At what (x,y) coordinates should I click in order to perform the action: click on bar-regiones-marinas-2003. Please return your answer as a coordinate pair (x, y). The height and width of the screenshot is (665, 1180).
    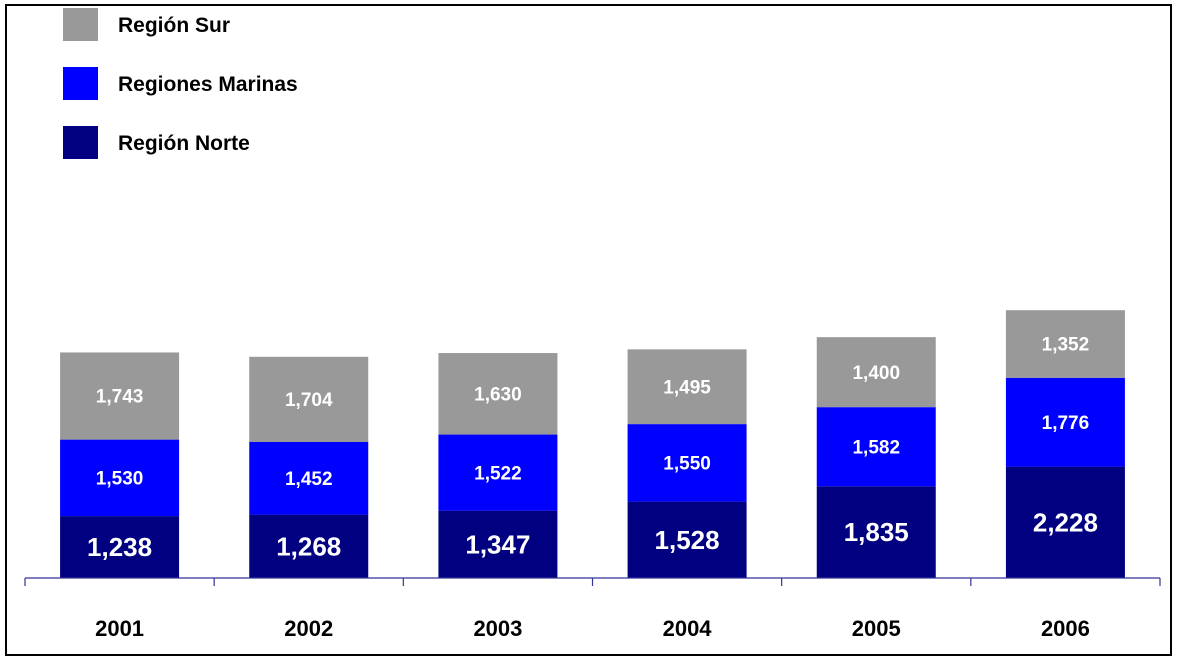
    Looking at the image, I should click on (498, 472).